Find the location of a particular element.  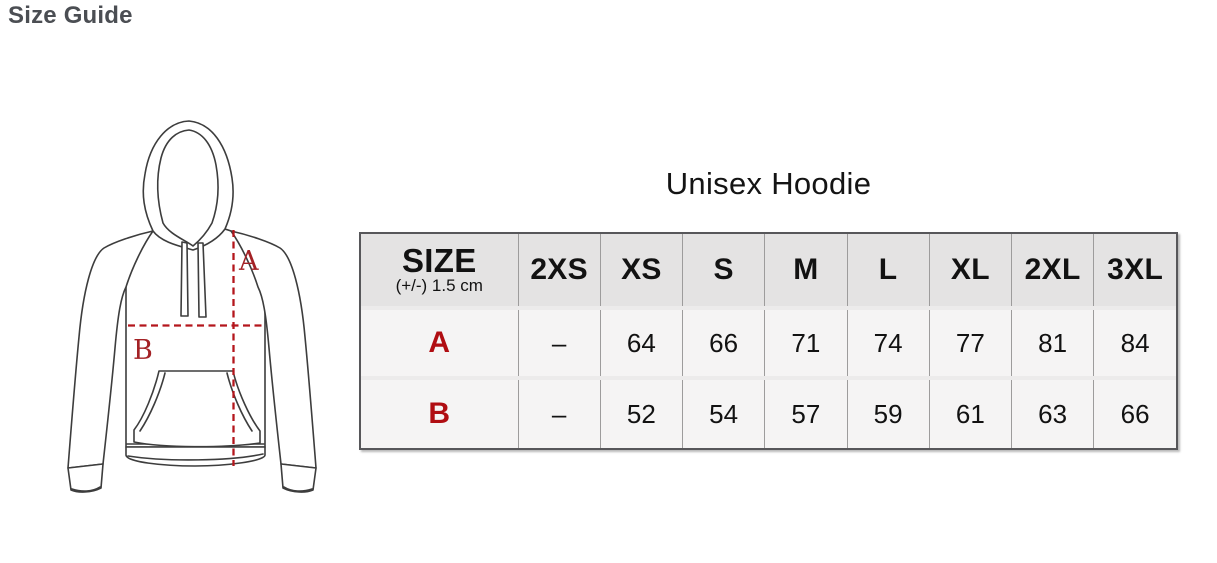

size-column-m: M is located at coordinates (806, 272).